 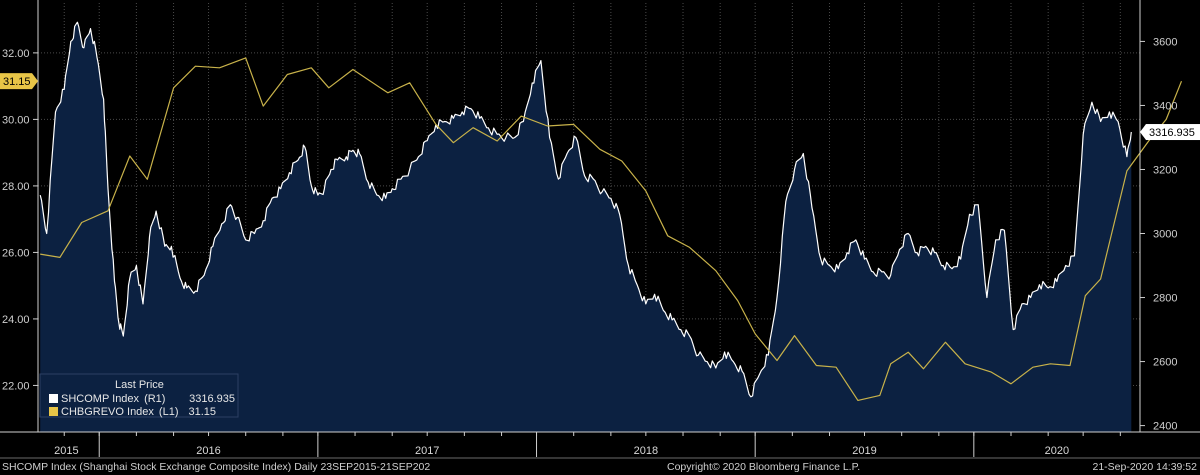 What do you see at coordinates (212, 399) in the screenshot?
I see `legend-value-shcomp: 3316.935` at bounding box center [212, 399].